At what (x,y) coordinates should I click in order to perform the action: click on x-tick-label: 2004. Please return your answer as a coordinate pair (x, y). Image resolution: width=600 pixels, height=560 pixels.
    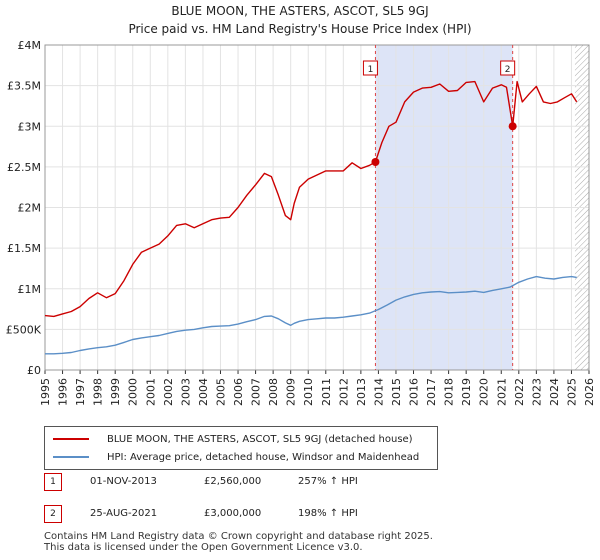
    Looking at the image, I should click on (203, 392).